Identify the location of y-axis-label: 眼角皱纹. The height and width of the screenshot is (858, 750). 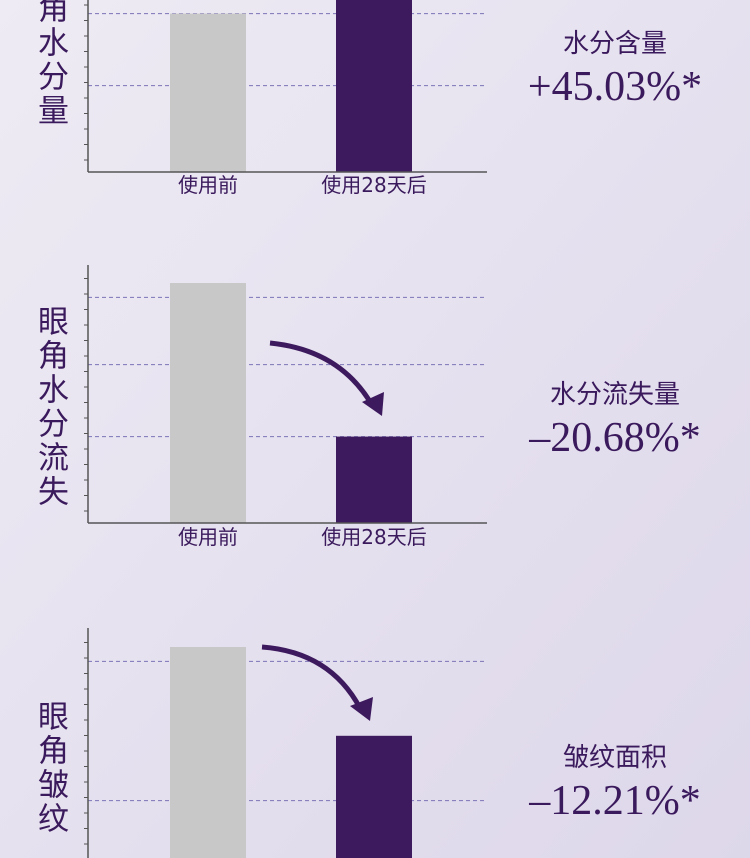
(50, 768).